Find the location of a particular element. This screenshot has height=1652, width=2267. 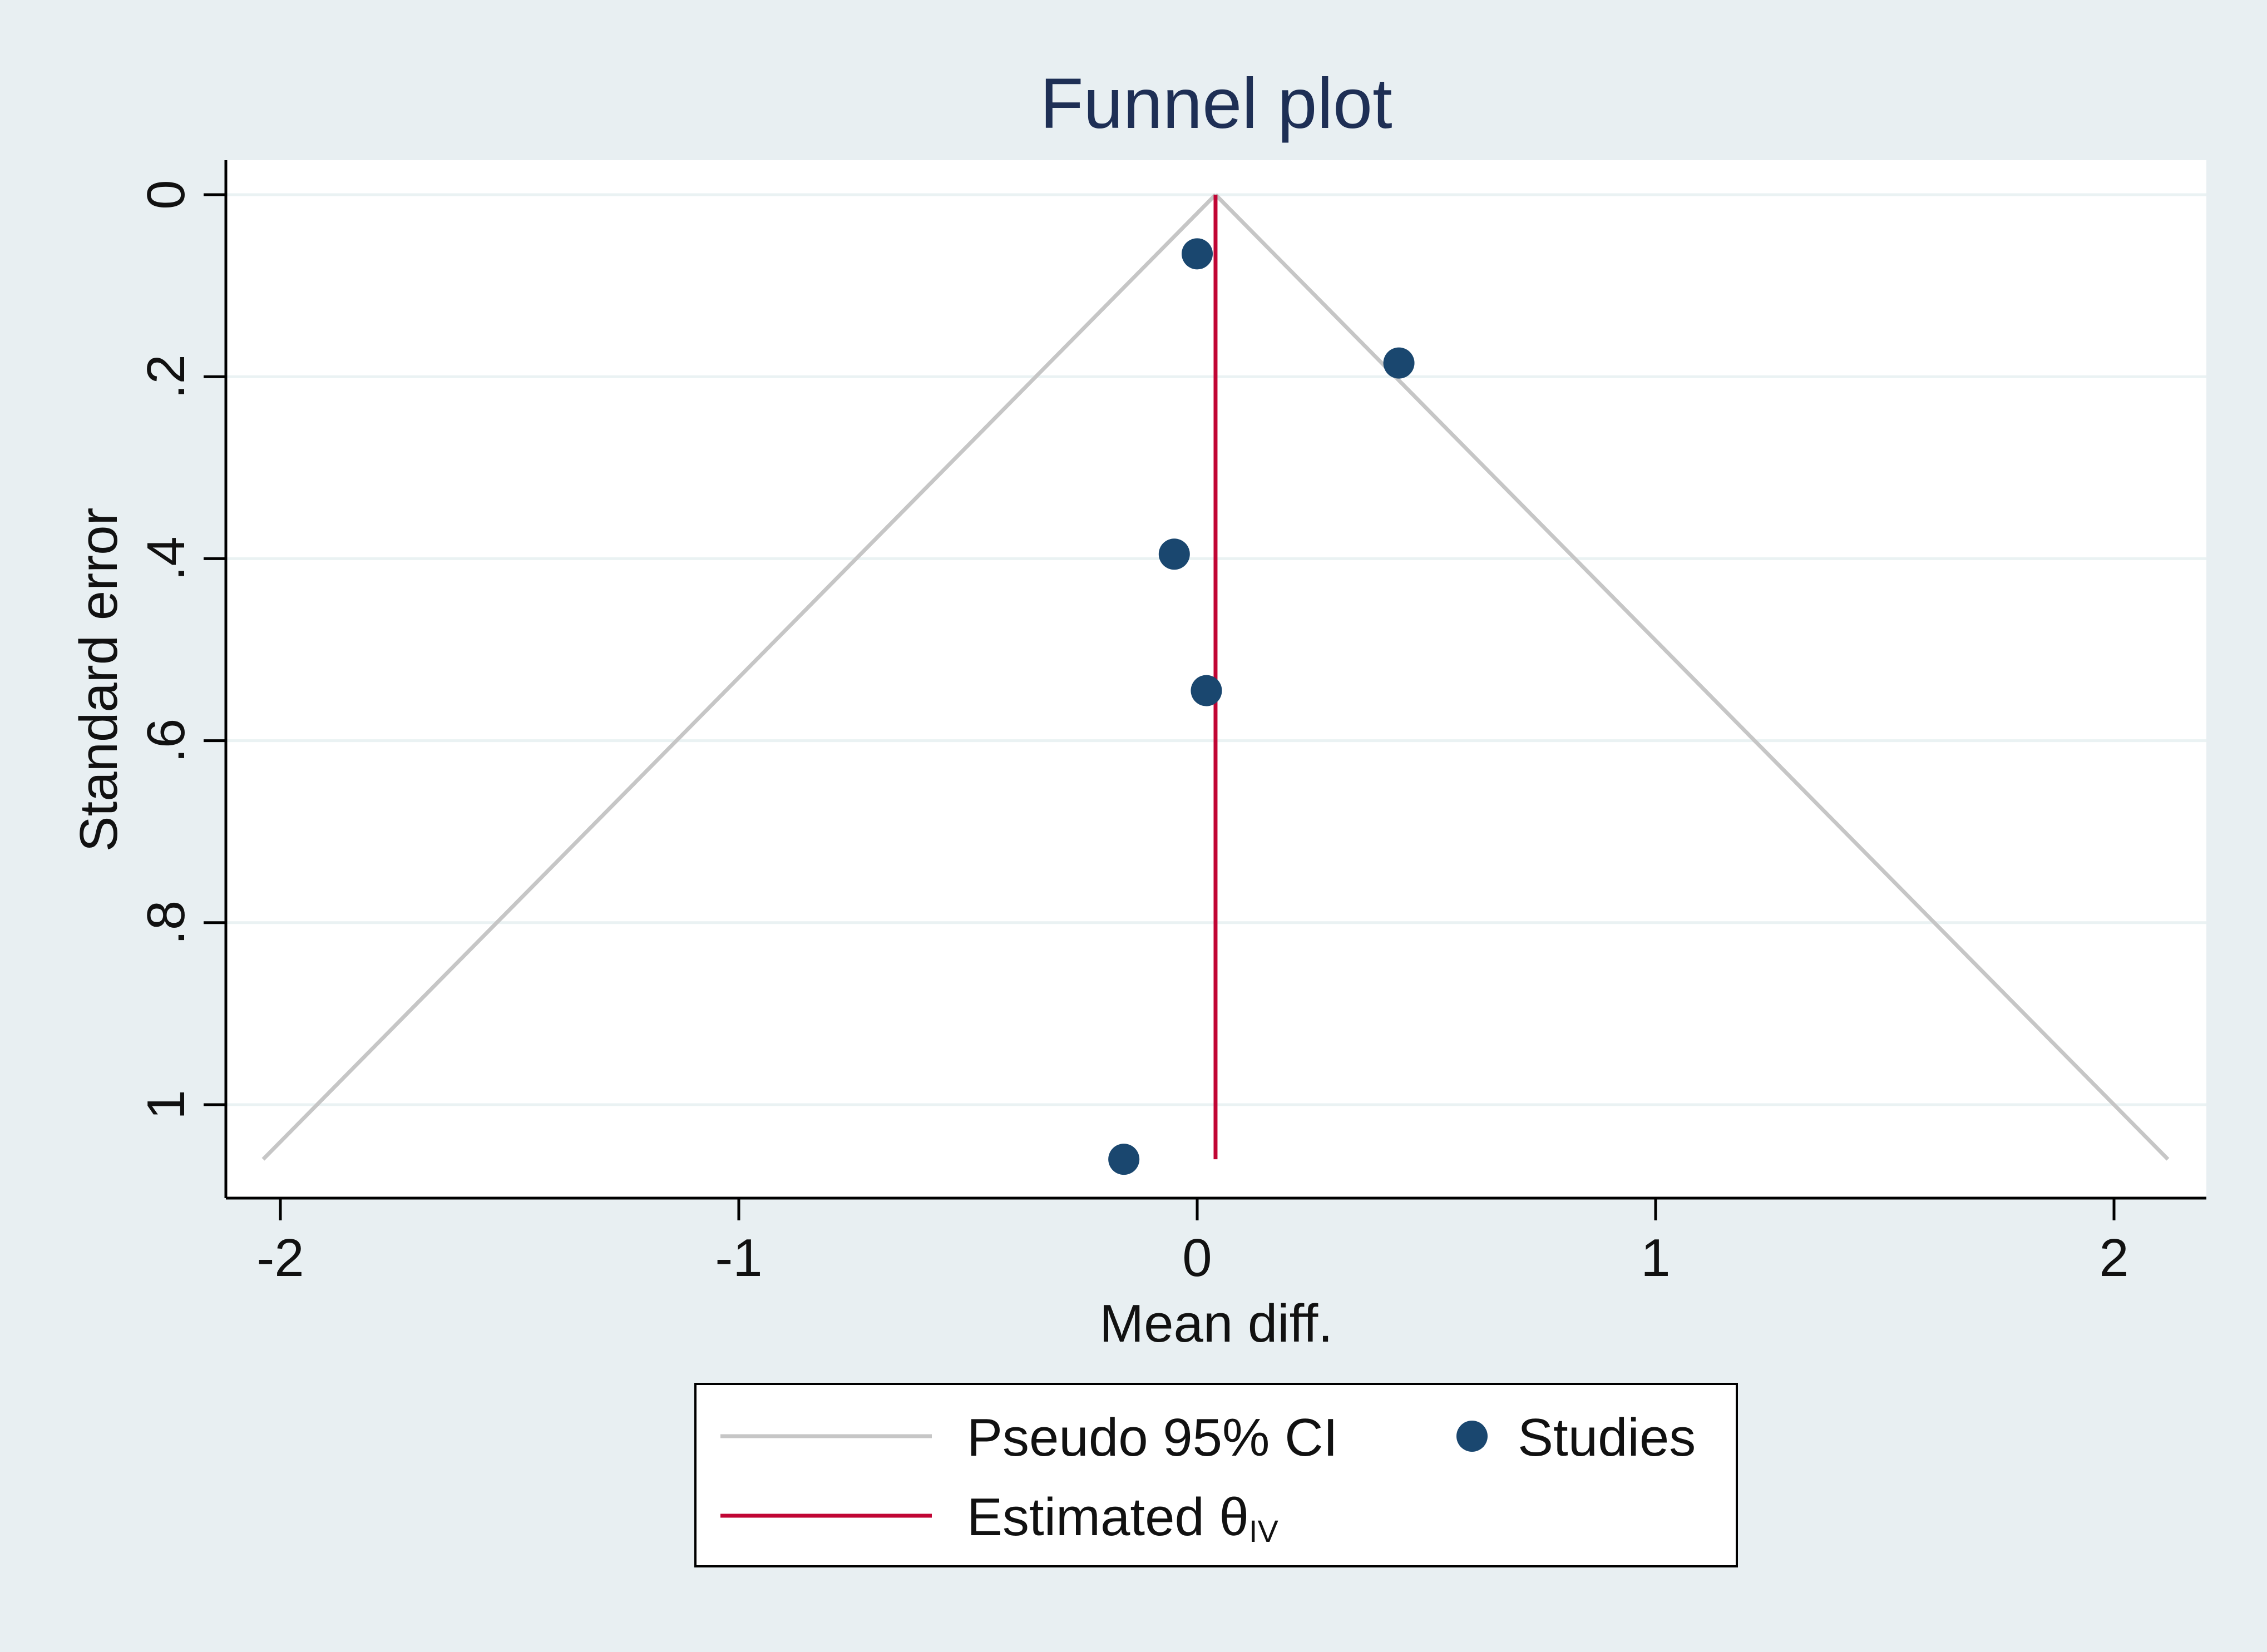

legend-studies-label: Studies is located at coordinates (1607, 1437).